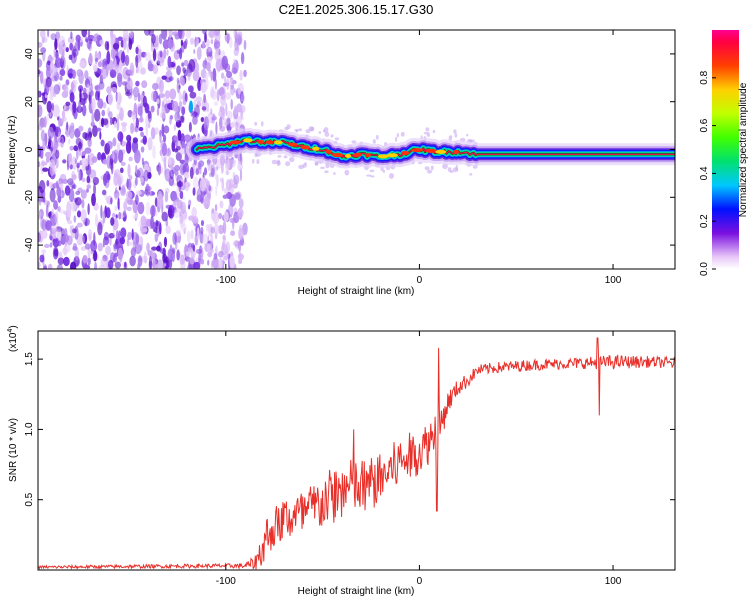 The height and width of the screenshot is (600, 750). Describe the element at coordinates (613, 581) in the screenshot. I see `snr-x-tick-label: 100` at that location.